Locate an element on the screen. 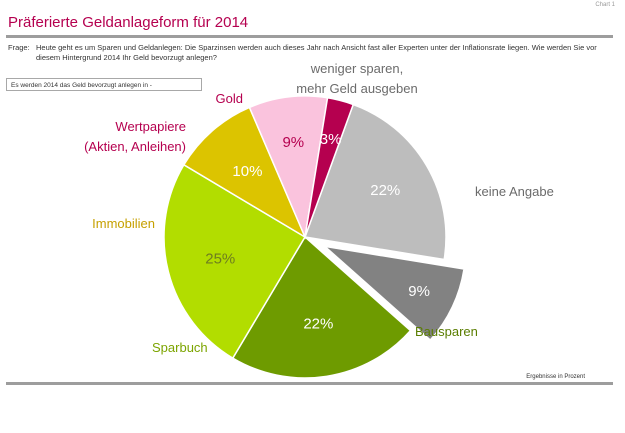  pie-slice-weniger-sparen-mehr-geld-ausgeben is located at coordinates (375, 182).